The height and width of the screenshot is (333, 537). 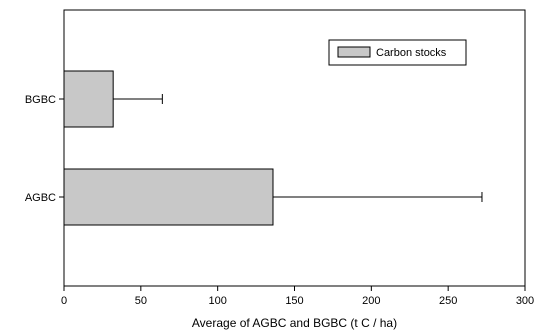 I want to click on legend-swatch, so click(x=354, y=52).